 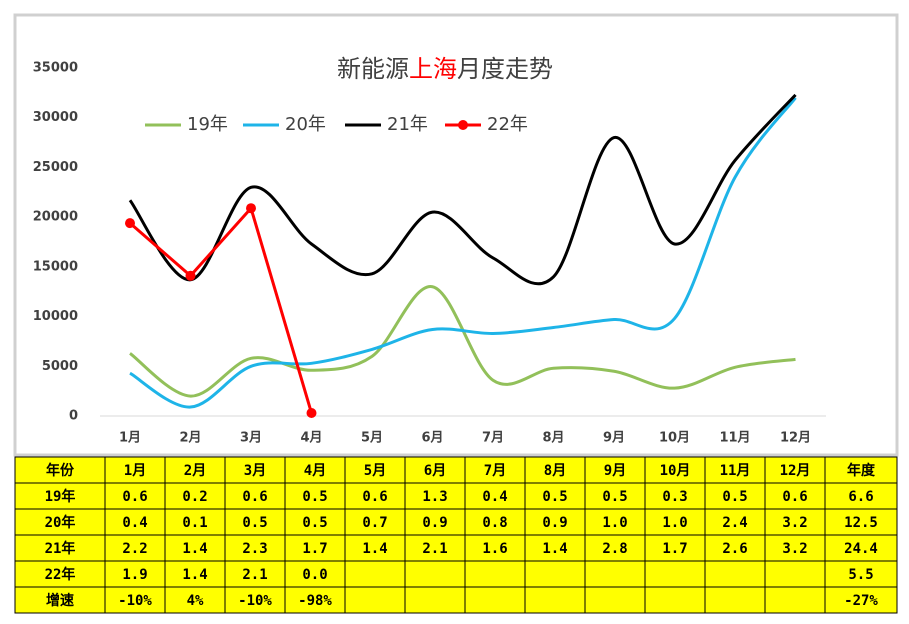 I want to click on table-value: 0.8, so click(x=494, y=523).